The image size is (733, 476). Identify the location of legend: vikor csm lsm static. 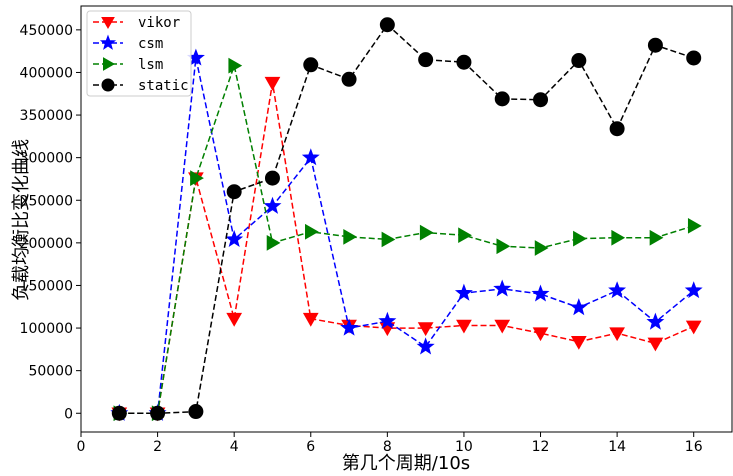
(139, 53).